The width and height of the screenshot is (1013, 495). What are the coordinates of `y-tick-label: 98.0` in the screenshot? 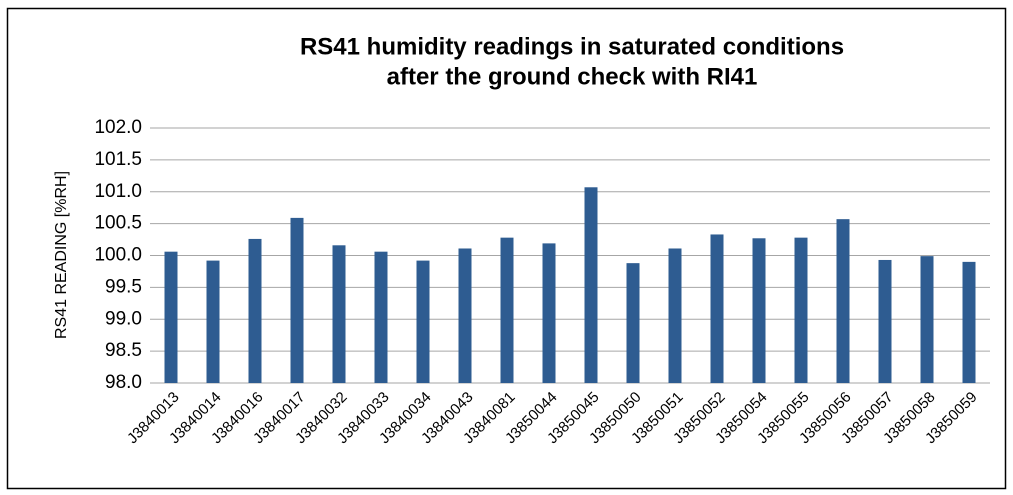 It's located at (123, 382).